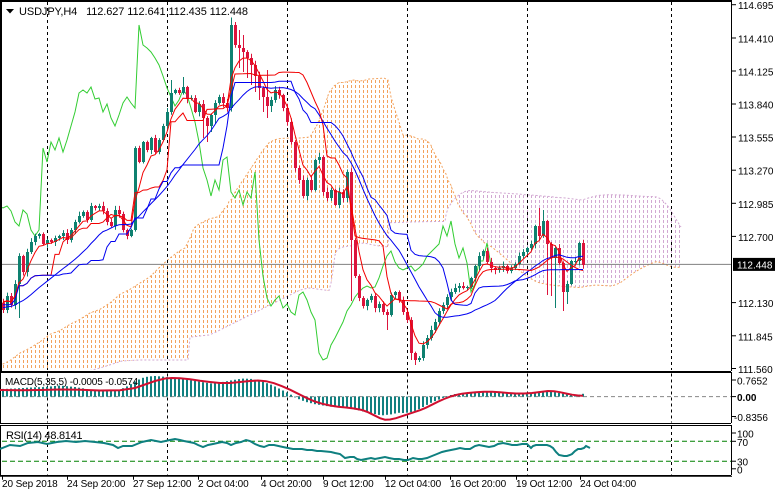 The height and width of the screenshot is (502, 775). What do you see at coordinates (478, 484) in the screenshot?
I see `svg-text: 16 Oct 20:00` at bounding box center [478, 484].